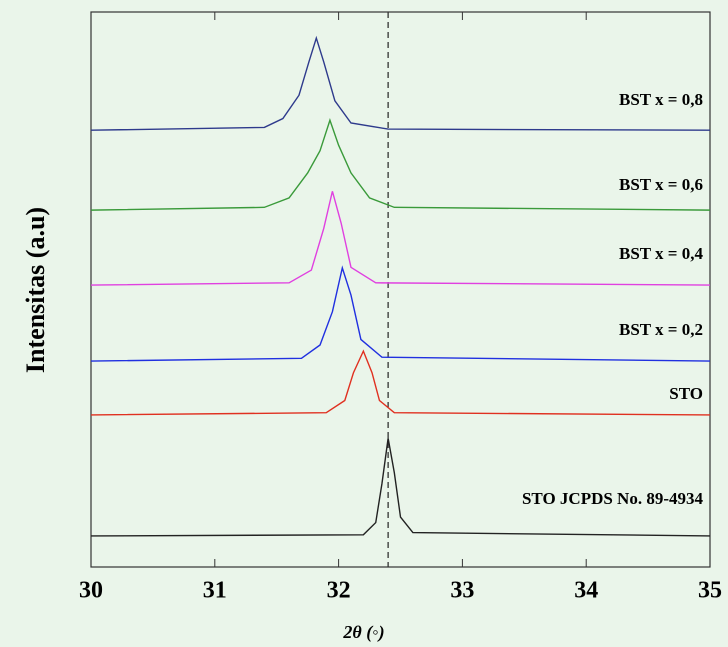  What do you see at coordinates (35, 290) in the screenshot?
I see `y-axis-label: Intensitas (a.u)` at bounding box center [35, 290].